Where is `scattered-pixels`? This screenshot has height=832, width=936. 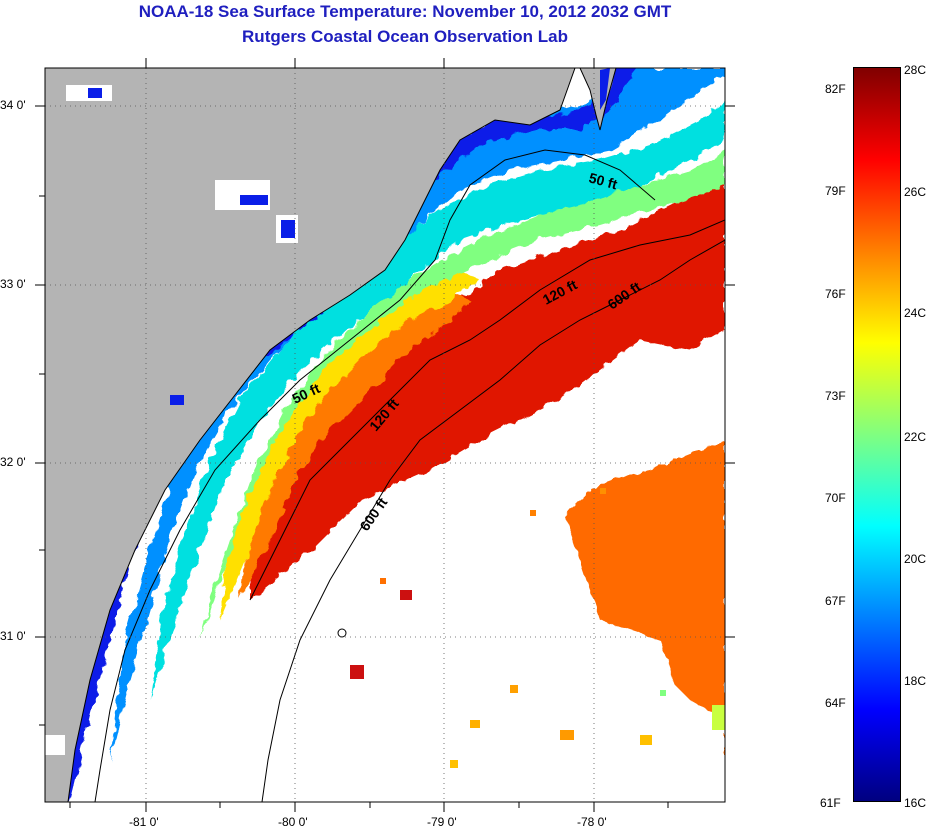 scattered-pixels is located at coordinates (537, 628).